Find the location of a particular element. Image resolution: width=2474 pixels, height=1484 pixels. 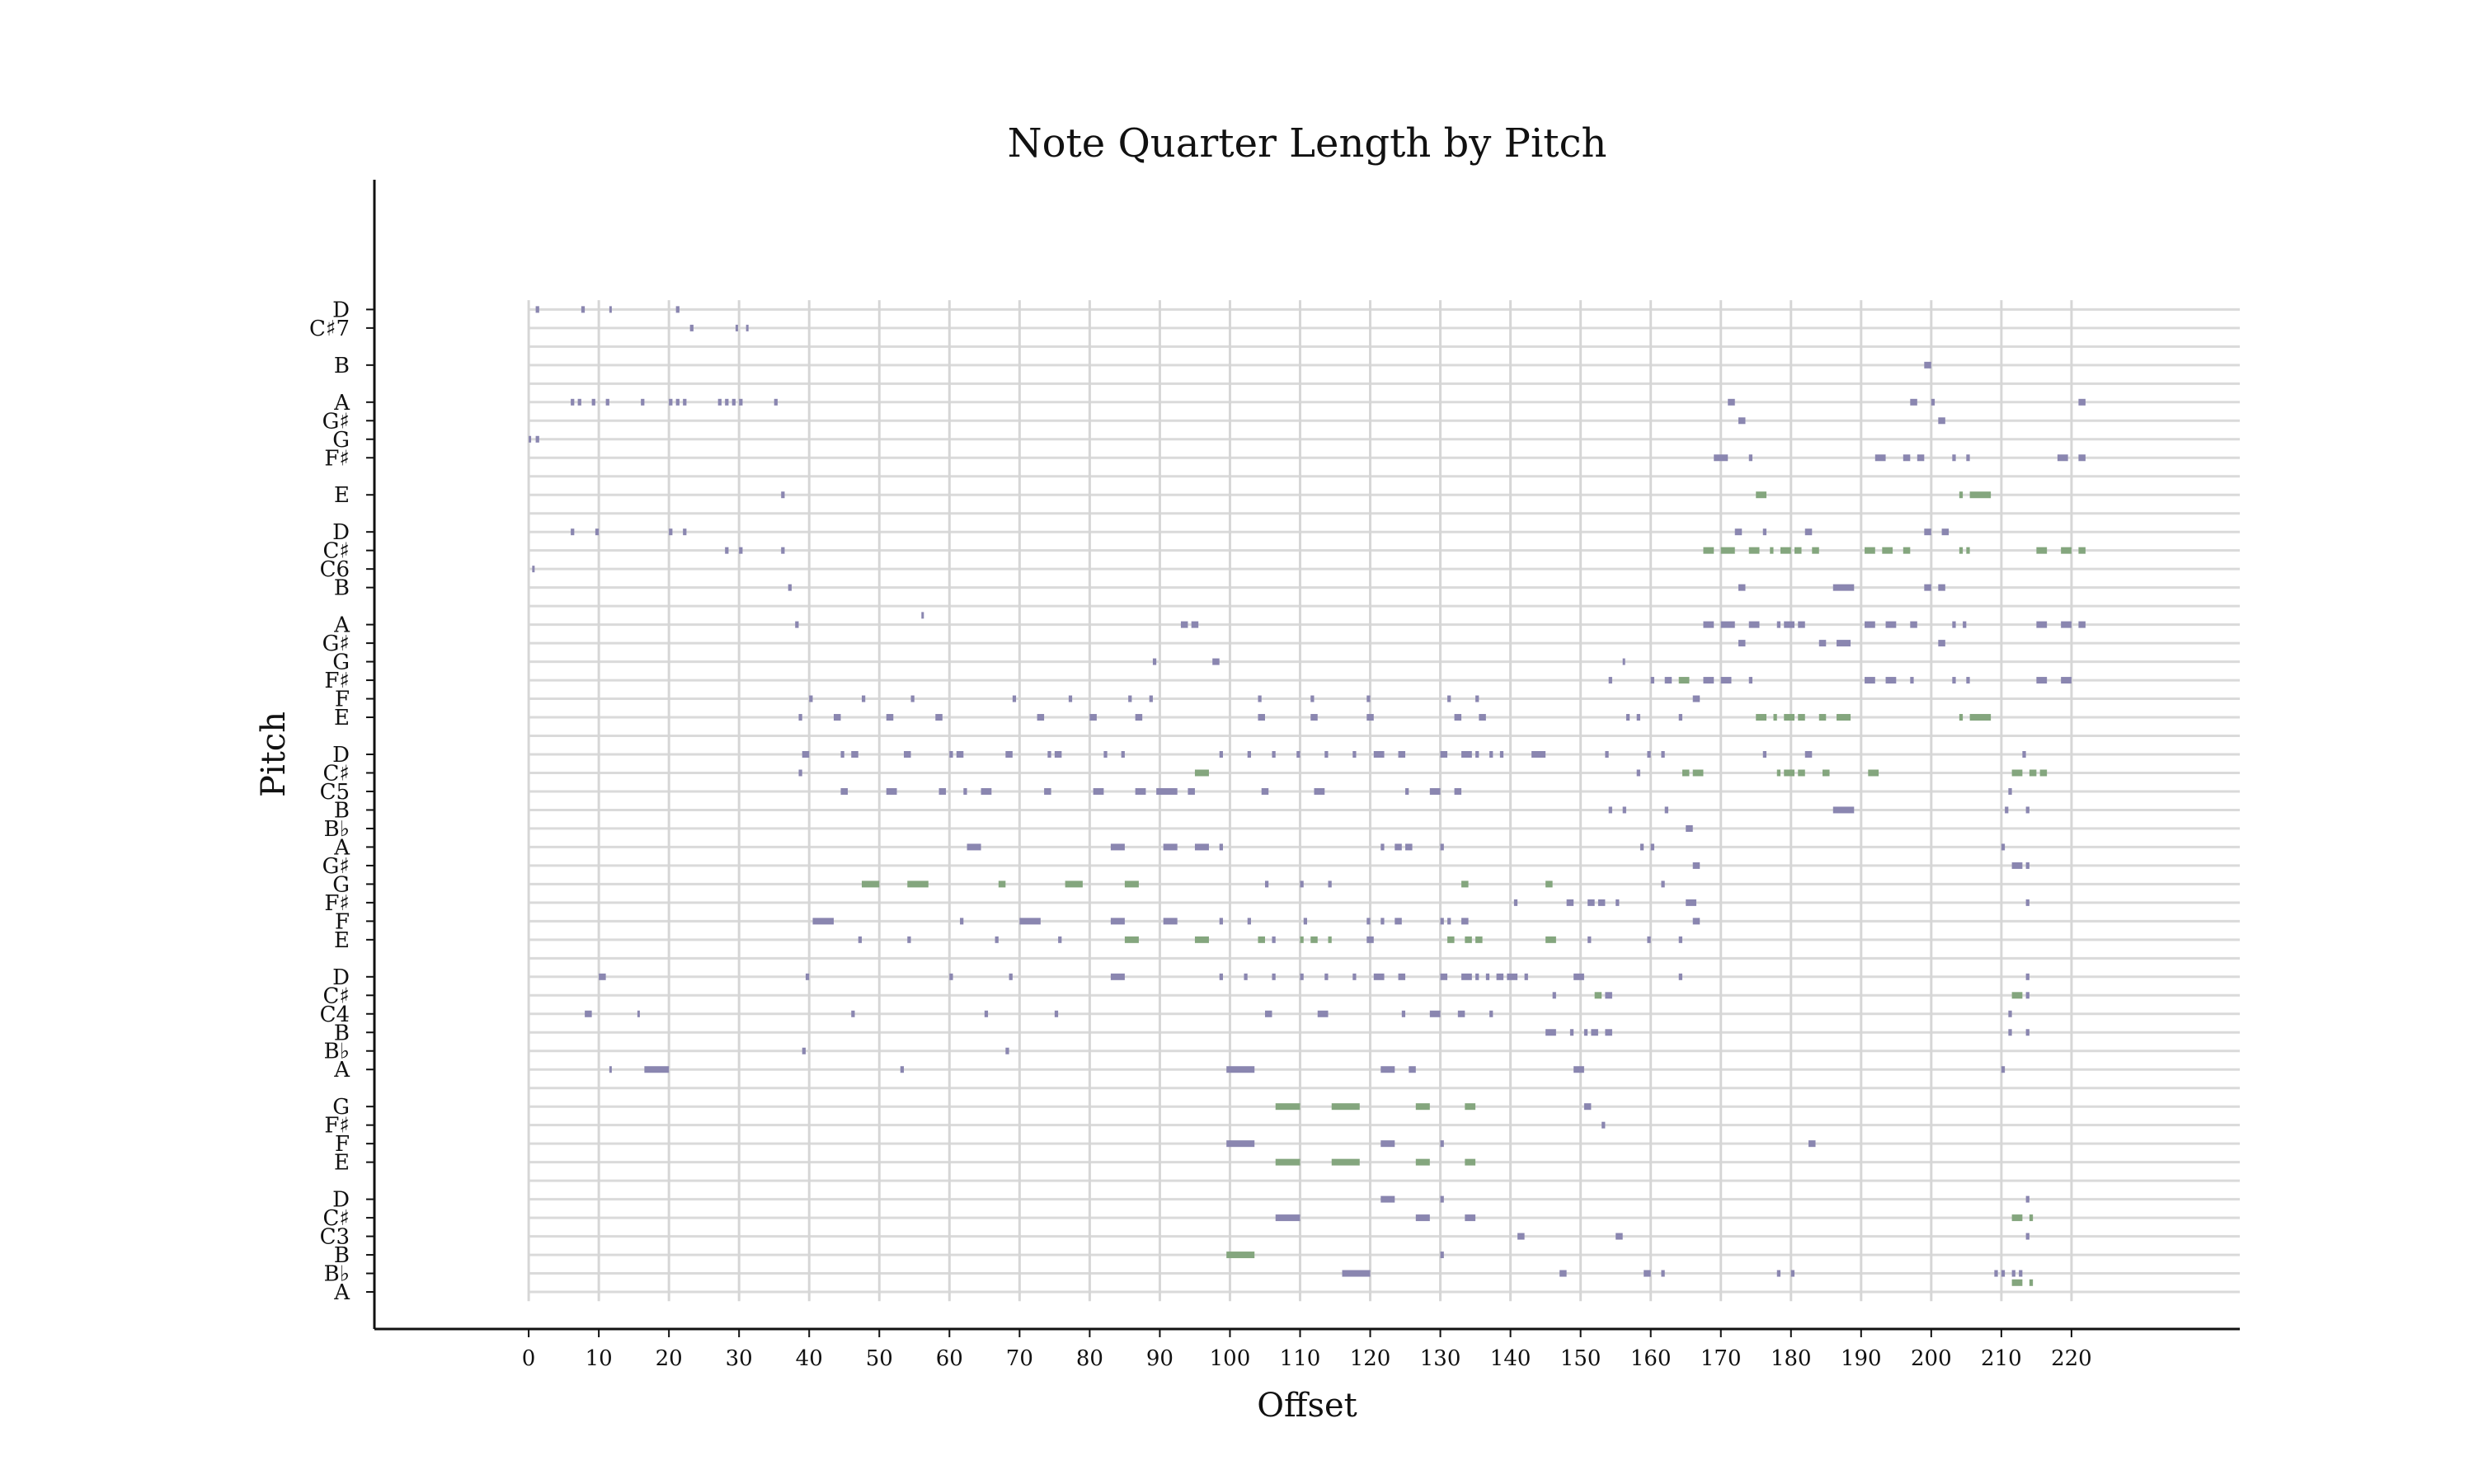

x-tick-label: 30 is located at coordinates (739, 1358).